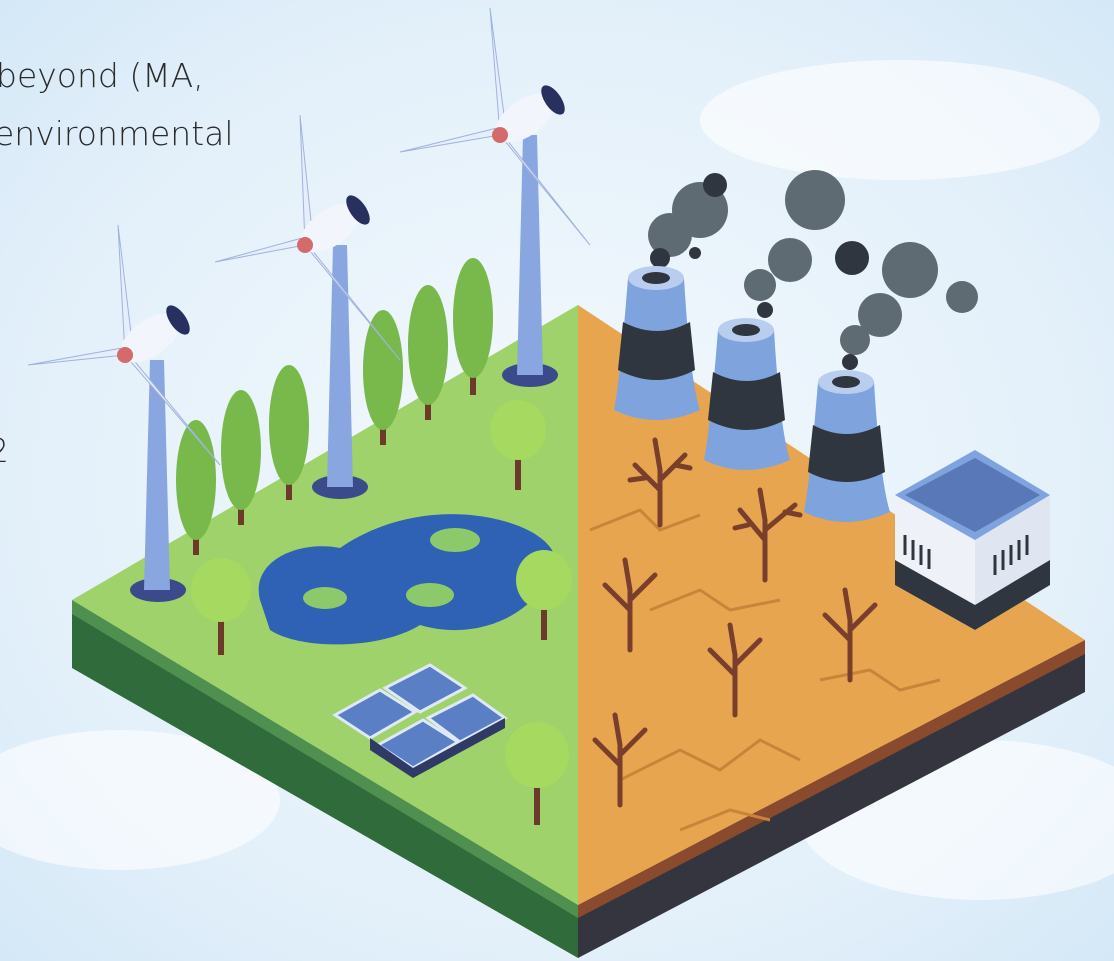  What do you see at coordinates (117, 133) in the screenshot?
I see `text-line: environmental` at bounding box center [117, 133].